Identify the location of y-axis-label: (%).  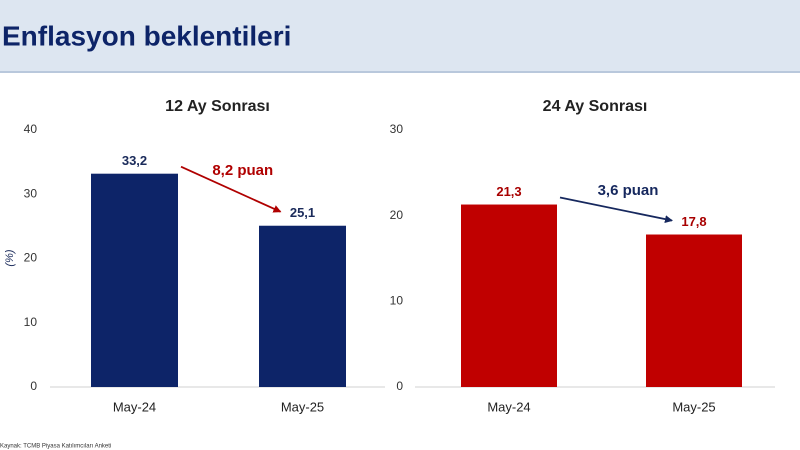
(10, 257).